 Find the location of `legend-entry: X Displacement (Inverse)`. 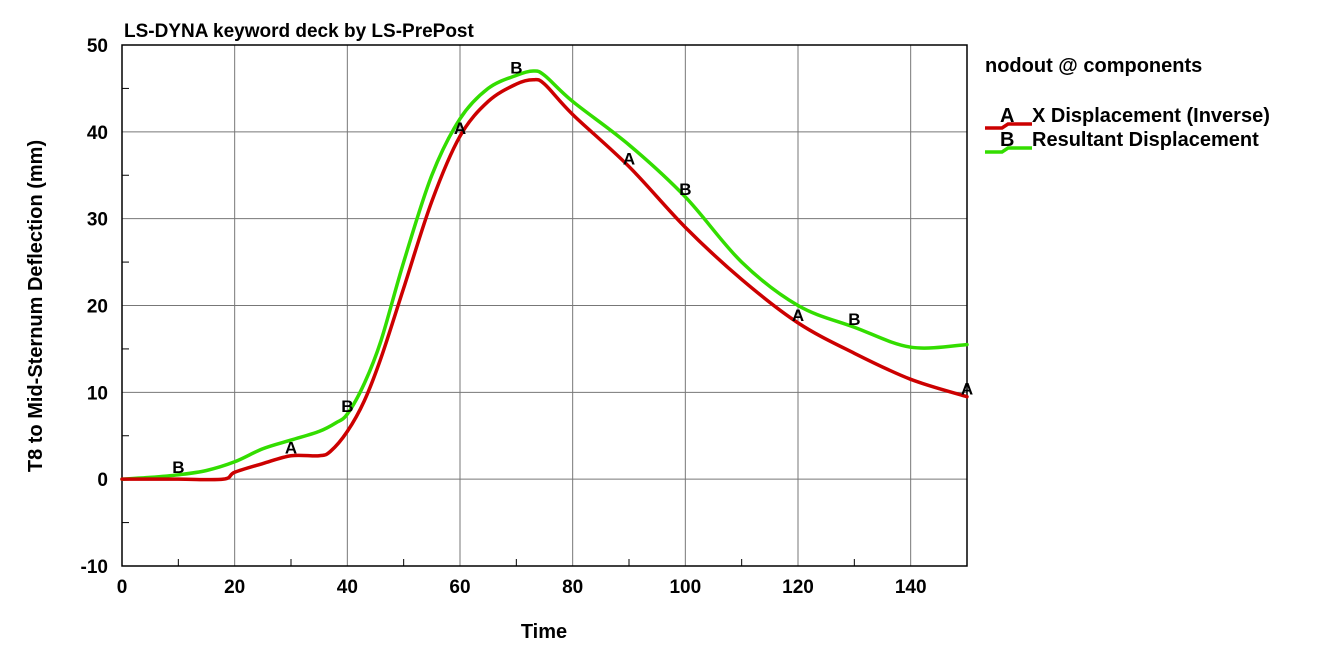

legend-entry: X Displacement (Inverse) is located at coordinates (1151, 116).